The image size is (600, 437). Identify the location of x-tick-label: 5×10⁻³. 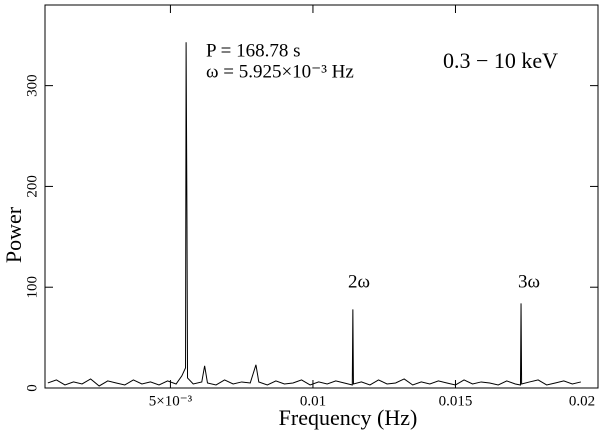
(171, 401).